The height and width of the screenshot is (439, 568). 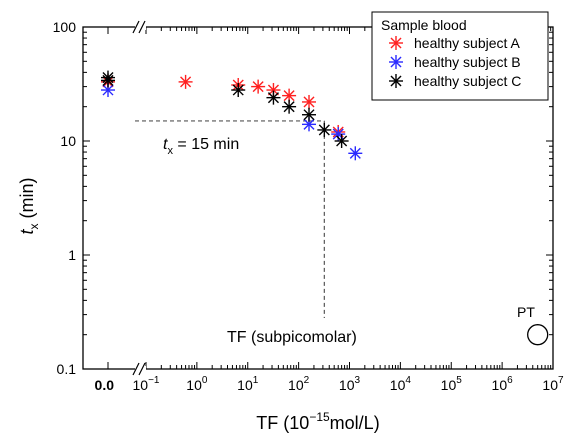 What do you see at coordinates (526, 312) in the screenshot?
I see `pt-label: PT` at bounding box center [526, 312].